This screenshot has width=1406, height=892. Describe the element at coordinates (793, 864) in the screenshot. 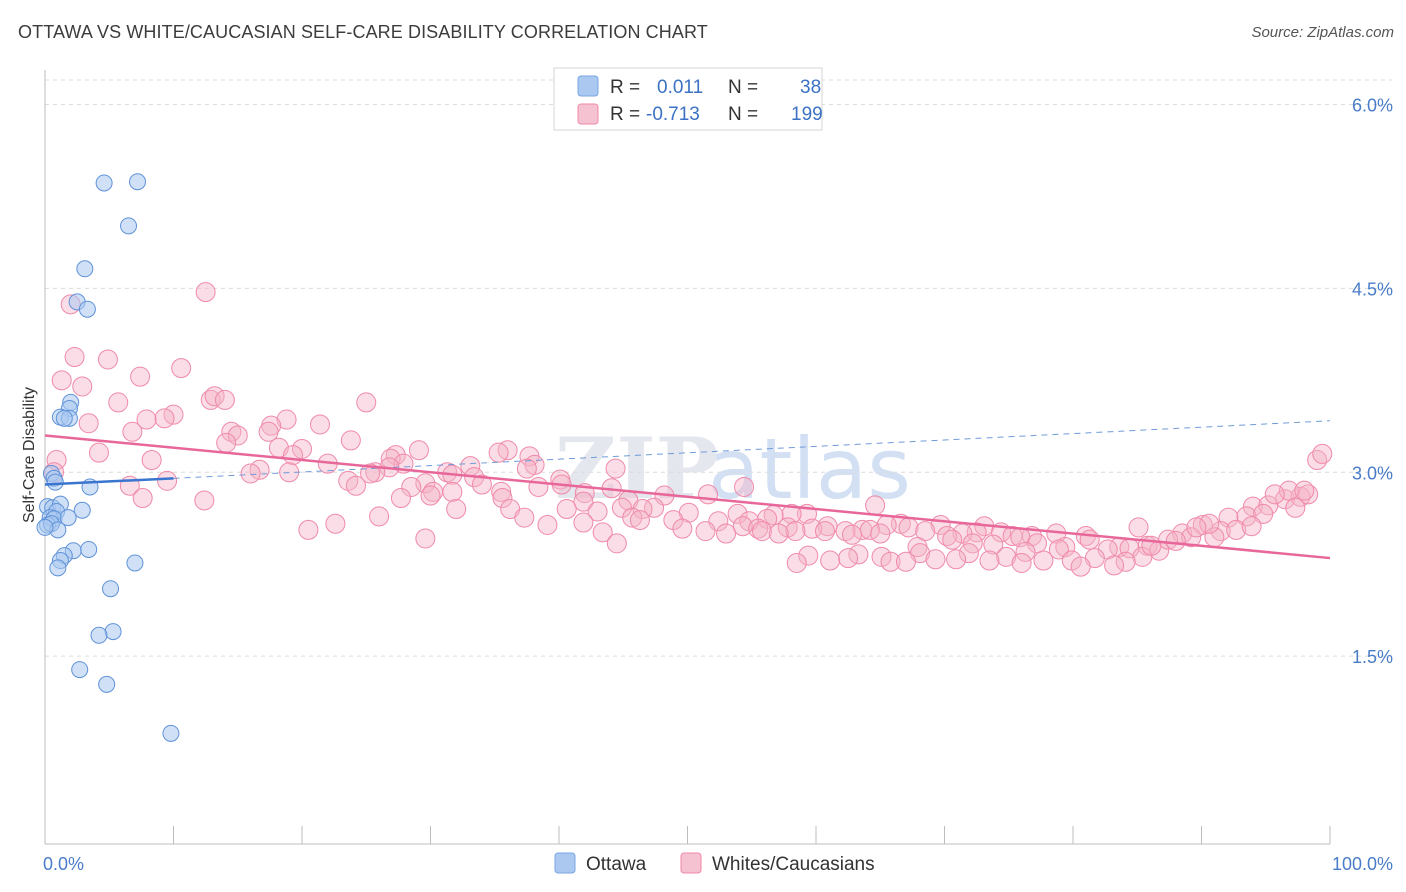

I see `bottom-legend-label-whites: Whites/Caucasians` at that location.